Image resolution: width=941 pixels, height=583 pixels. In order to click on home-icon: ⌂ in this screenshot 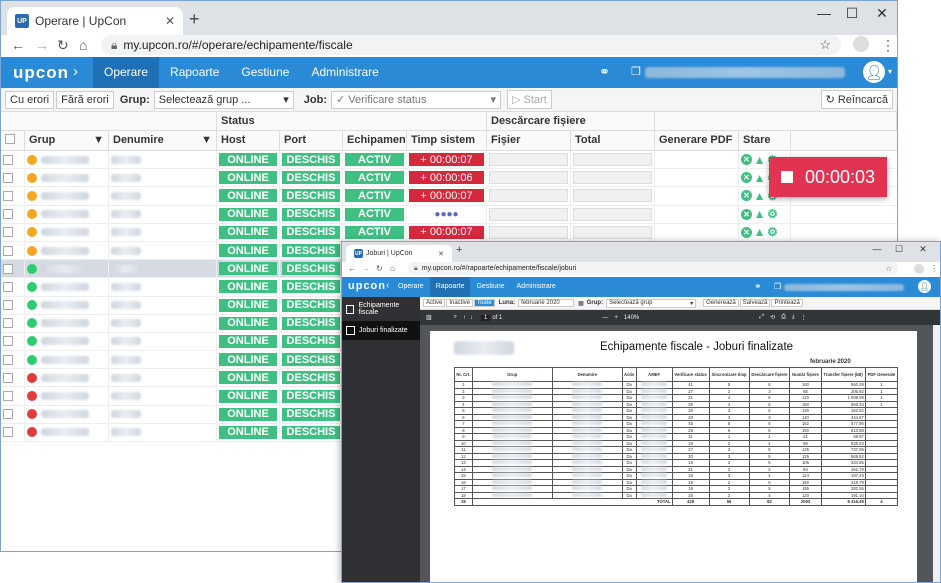, I will do `click(392, 268)`.